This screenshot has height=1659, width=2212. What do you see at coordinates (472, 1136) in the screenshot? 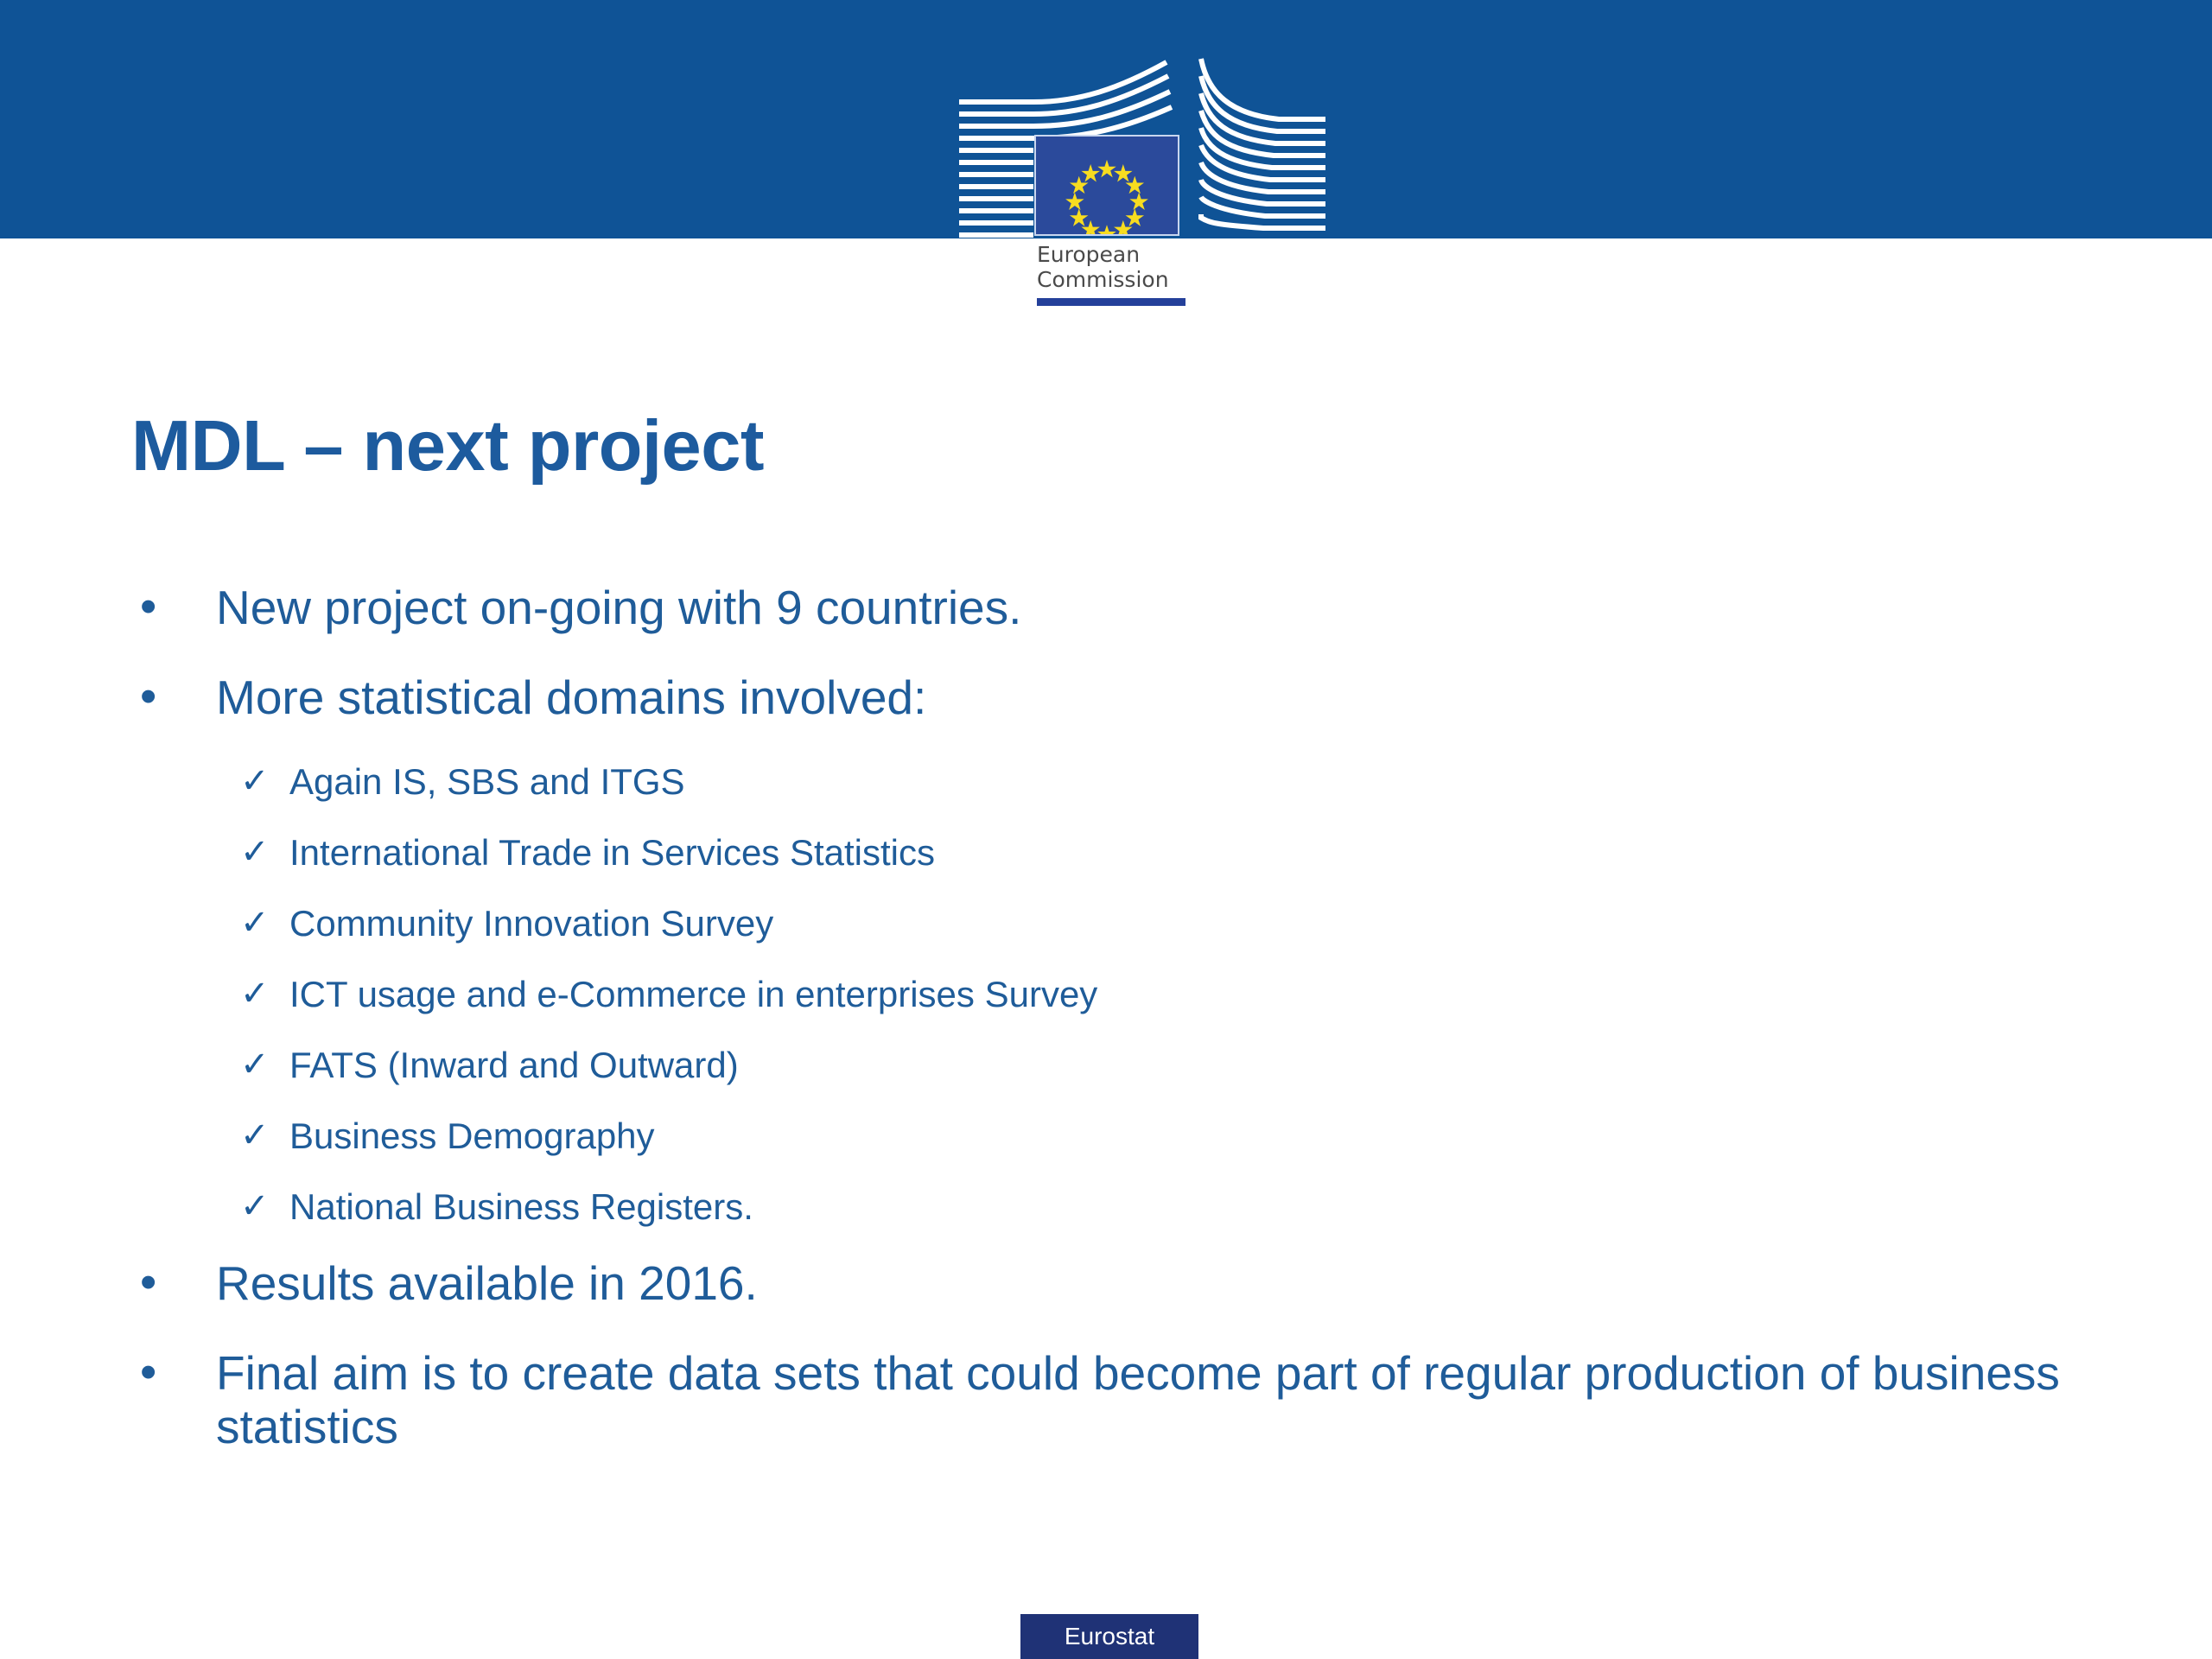
I see `list-item-label: Business Demography` at bounding box center [472, 1136].